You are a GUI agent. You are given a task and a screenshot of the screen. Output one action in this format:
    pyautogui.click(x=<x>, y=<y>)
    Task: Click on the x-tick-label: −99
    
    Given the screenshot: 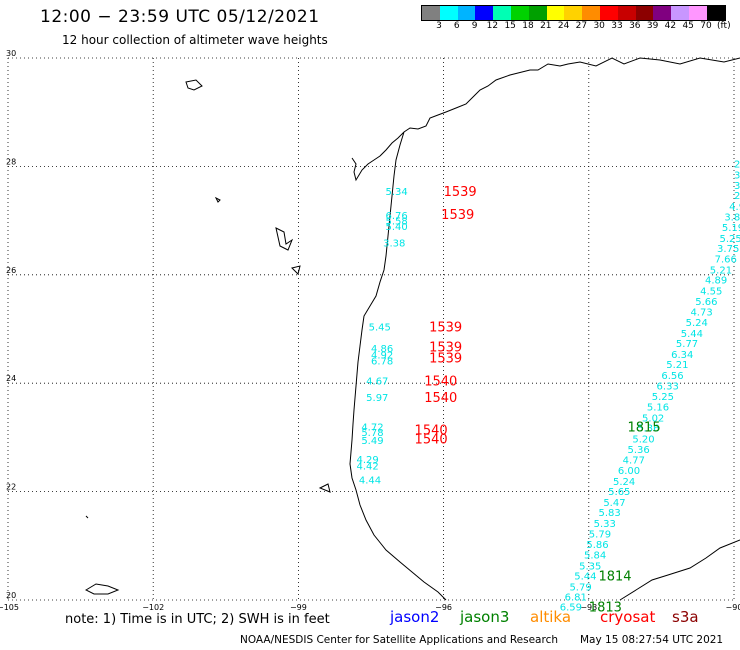 What is the action you would take?
    pyautogui.click(x=298, y=607)
    